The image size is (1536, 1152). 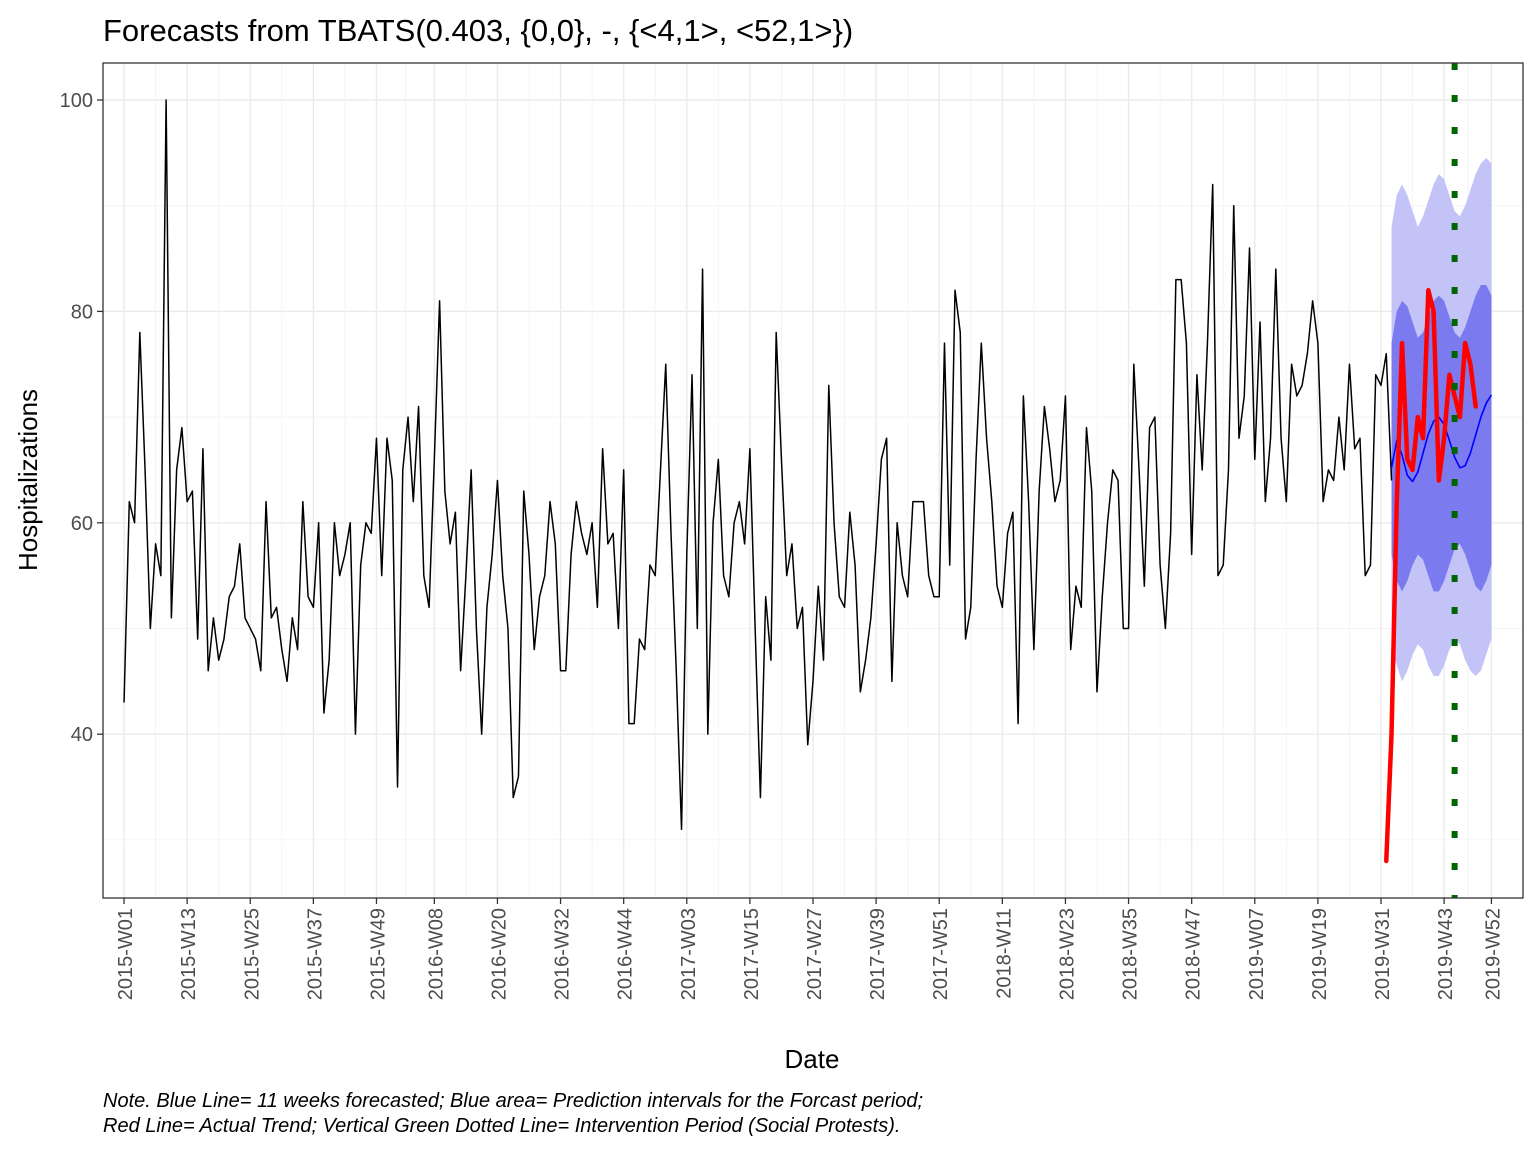 What do you see at coordinates (626, 954) in the screenshot?
I see `x-tick-label: 2016-W44` at bounding box center [626, 954].